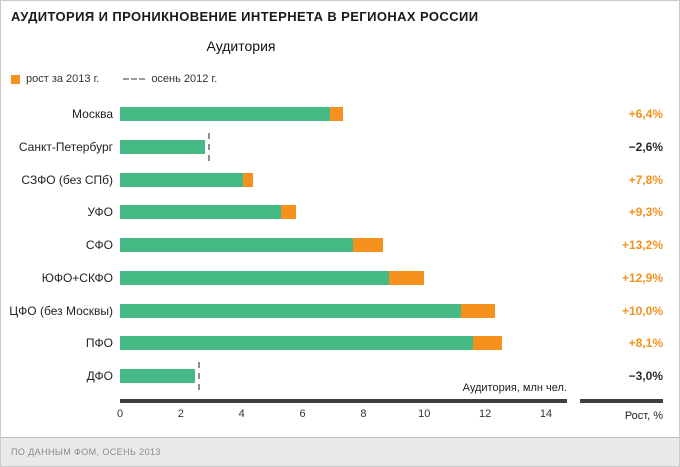  I want to click on category-label: ЮФО+СКФО, so click(77, 277).